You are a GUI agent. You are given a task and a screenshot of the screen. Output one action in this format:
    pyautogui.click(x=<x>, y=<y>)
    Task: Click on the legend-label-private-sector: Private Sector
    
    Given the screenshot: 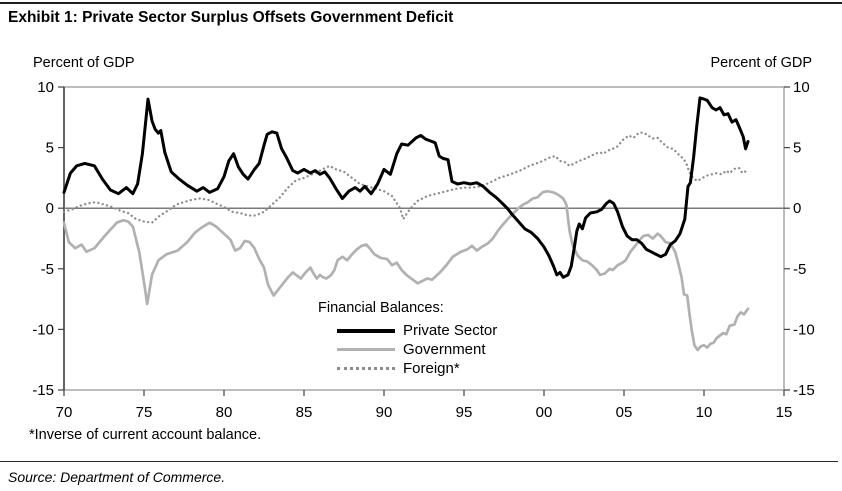 What is the action you would take?
    pyautogui.click(x=450, y=330)
    